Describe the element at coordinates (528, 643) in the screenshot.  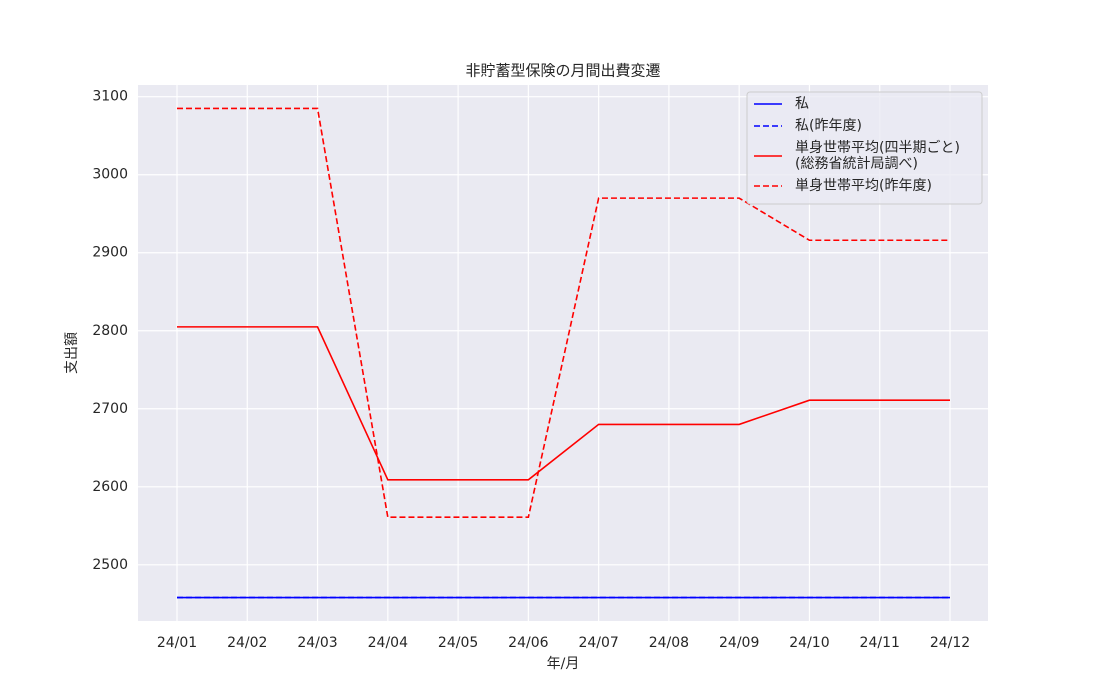
I see `x-tick-label: 24/06` at that location.